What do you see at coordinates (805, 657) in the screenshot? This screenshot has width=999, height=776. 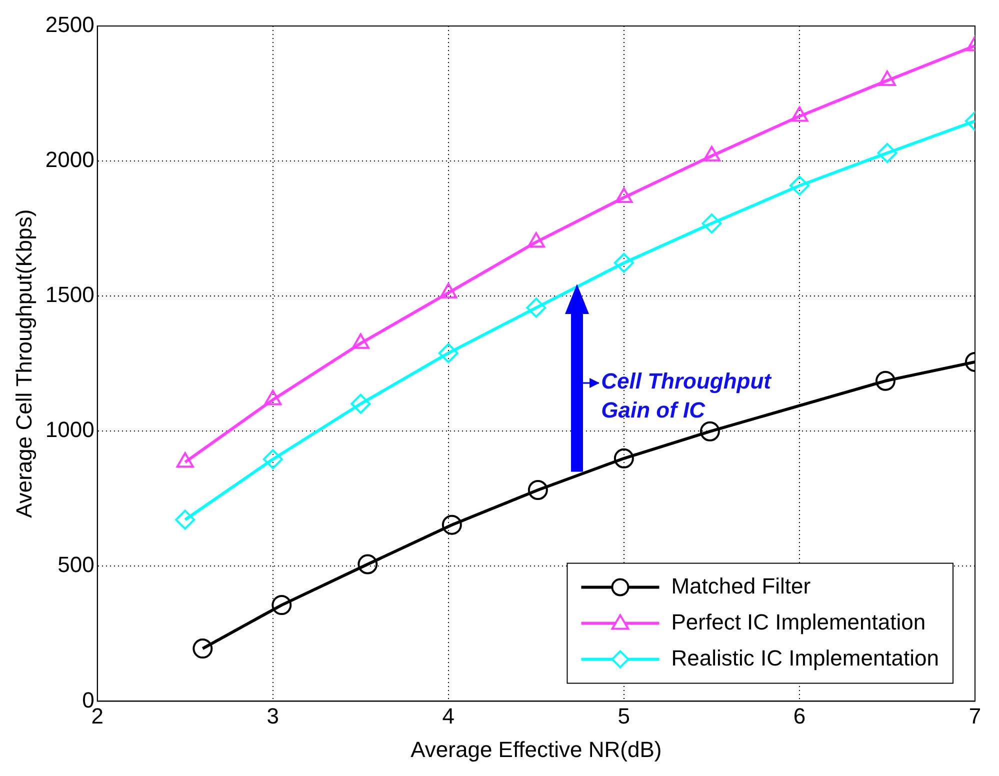 I see `legend-label: Realistic IC Implementation` at bounding box center [805, 657].